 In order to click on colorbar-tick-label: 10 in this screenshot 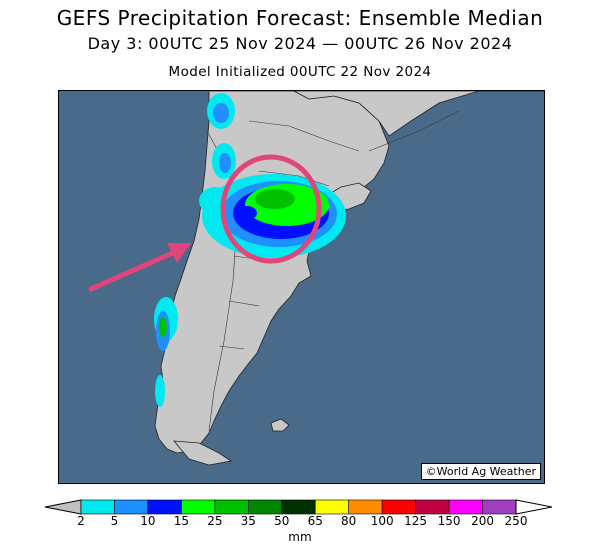, I will do `click(148, 521)`.